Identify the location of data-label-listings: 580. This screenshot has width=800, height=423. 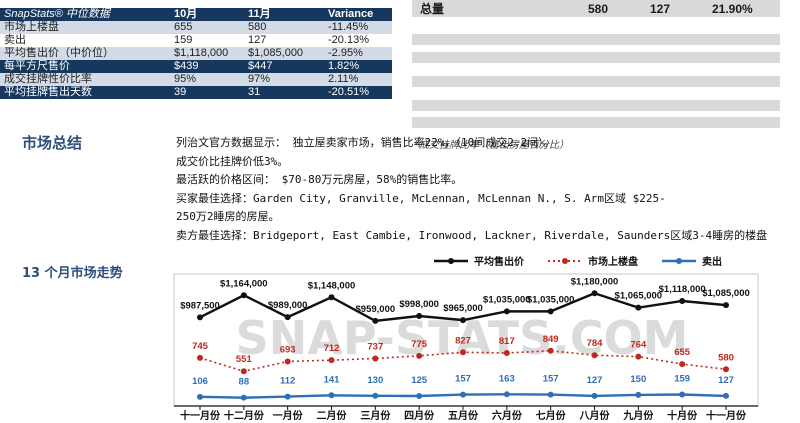
(726, 357).